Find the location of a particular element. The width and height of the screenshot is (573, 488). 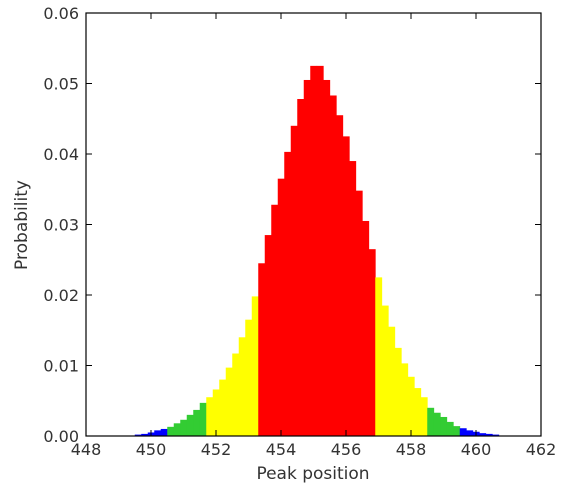

x-tick-label-0: 448 is located at coordinates (86, 449).